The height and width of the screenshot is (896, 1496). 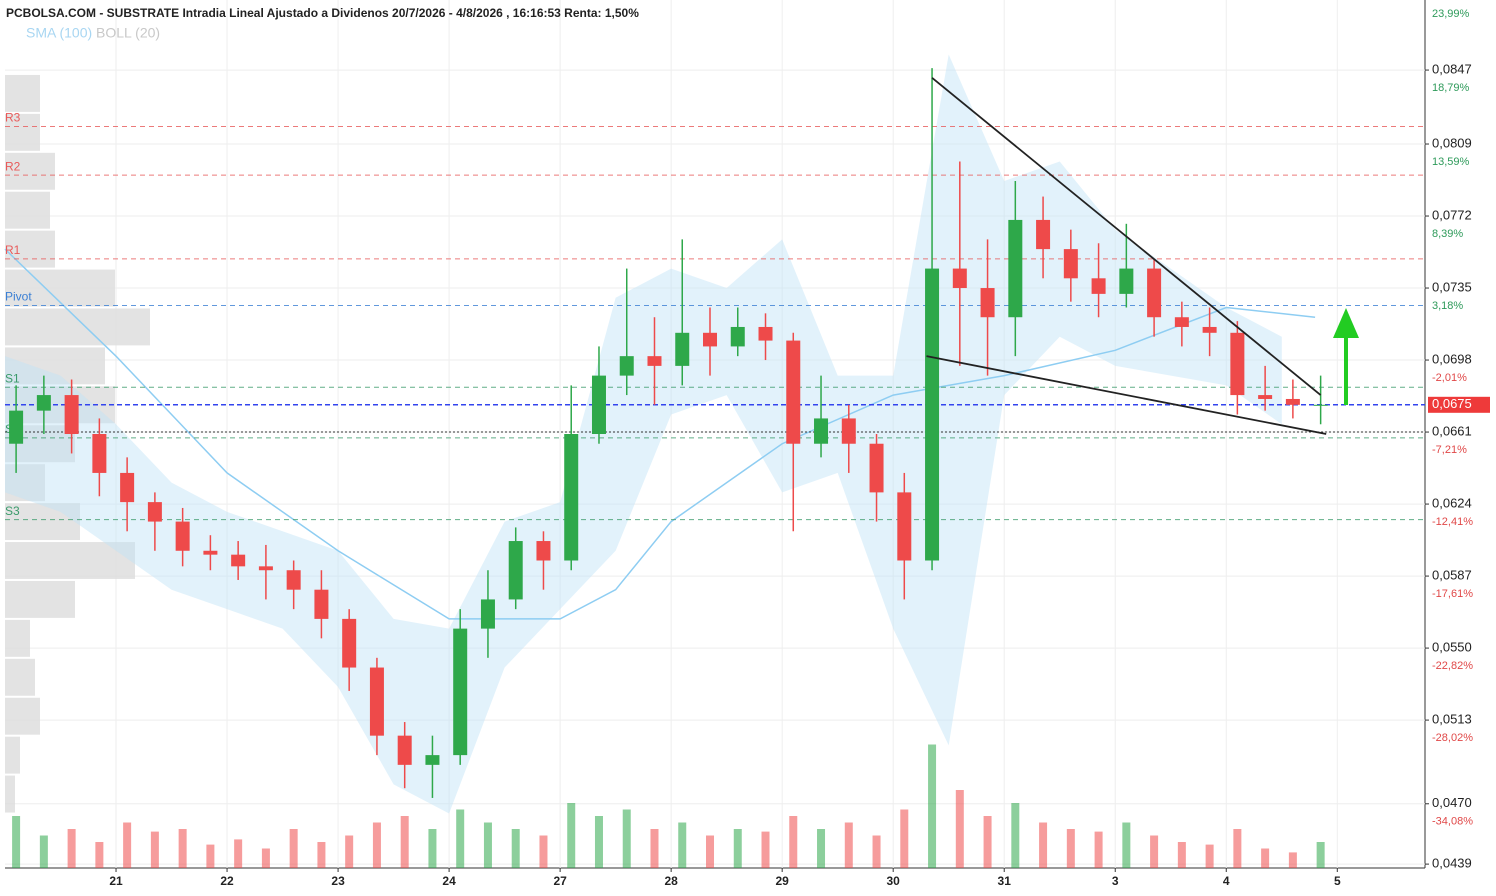 I want to click on percent-label: -2,01%, so click(x=1449, y=378).